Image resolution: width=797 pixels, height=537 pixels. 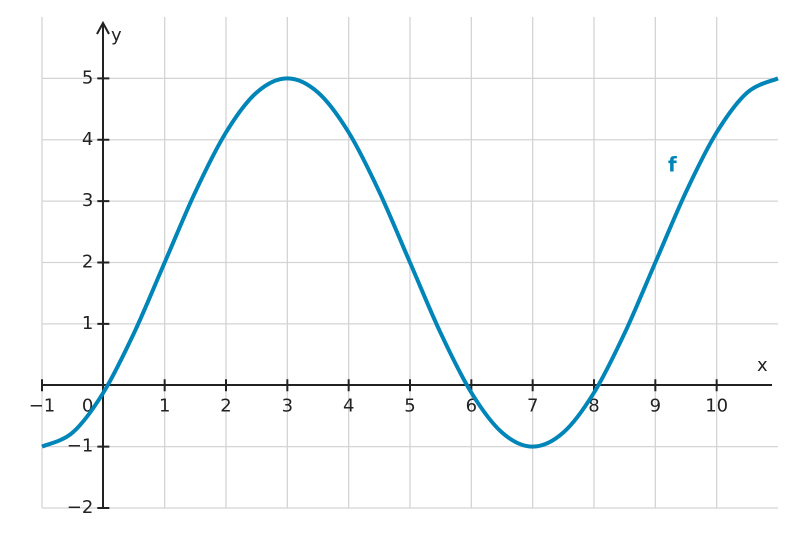 What do you see at coordinates (762, 365) in the screenshot?
I see `x-axis-label: x` at bounding box center [762, 365].